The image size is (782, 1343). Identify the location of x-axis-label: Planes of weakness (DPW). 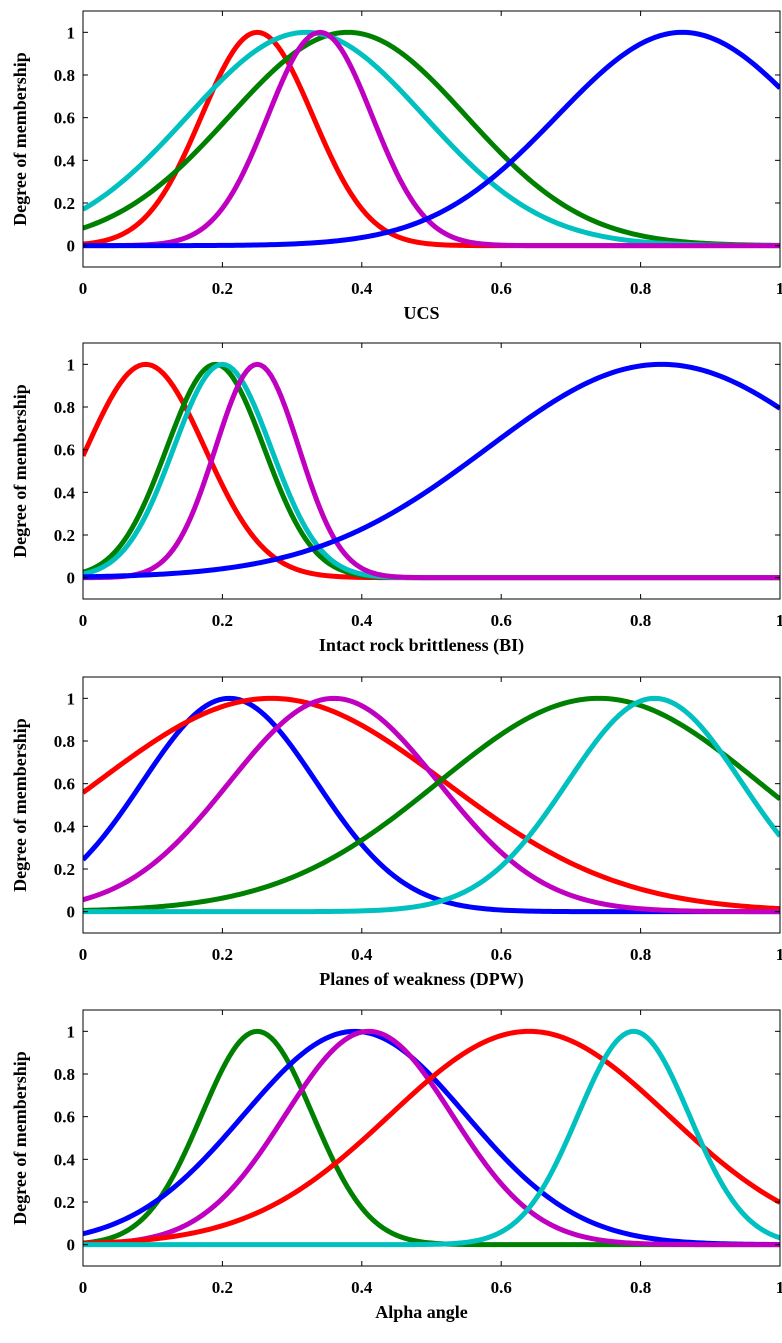
(421, 979).